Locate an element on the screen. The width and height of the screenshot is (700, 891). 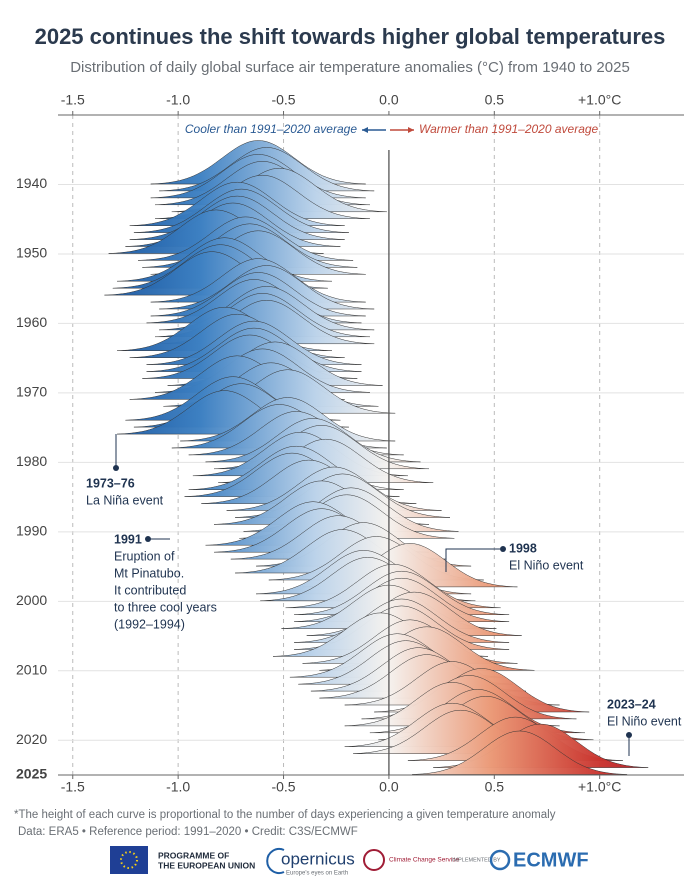
eu-stars is located at coordinates (129, 860).